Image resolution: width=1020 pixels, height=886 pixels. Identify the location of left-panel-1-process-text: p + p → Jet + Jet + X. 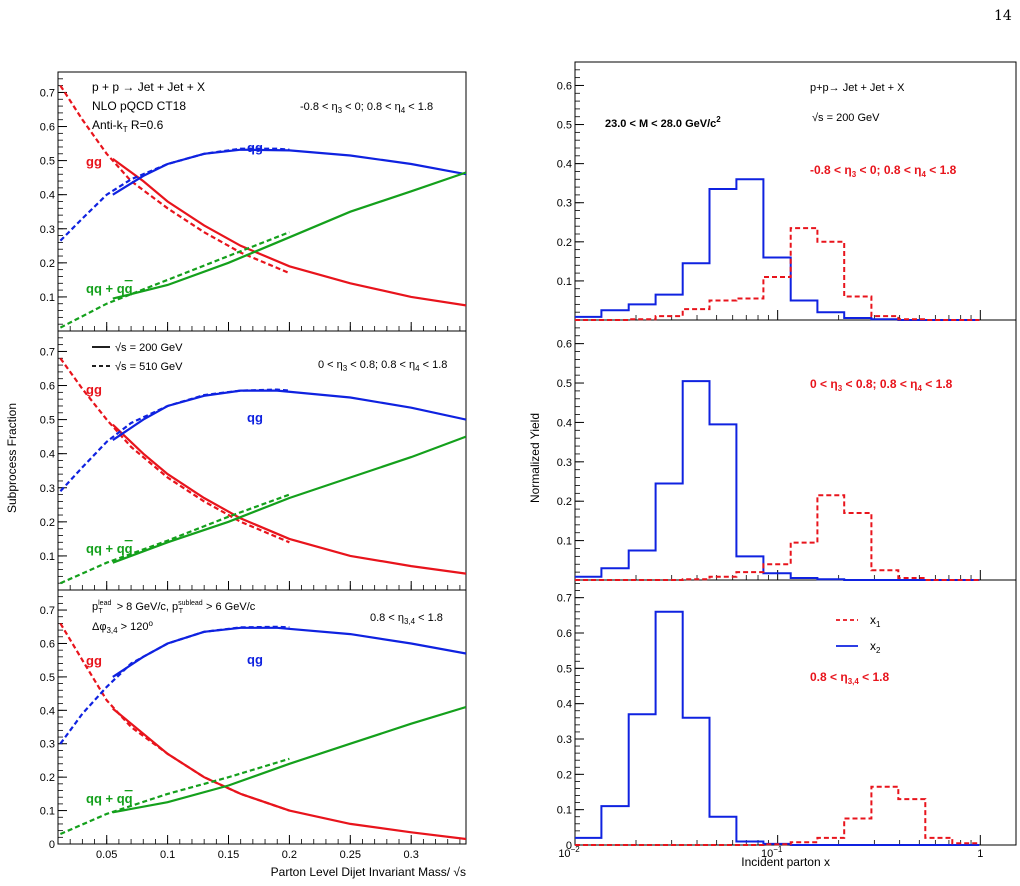
(148, 87).